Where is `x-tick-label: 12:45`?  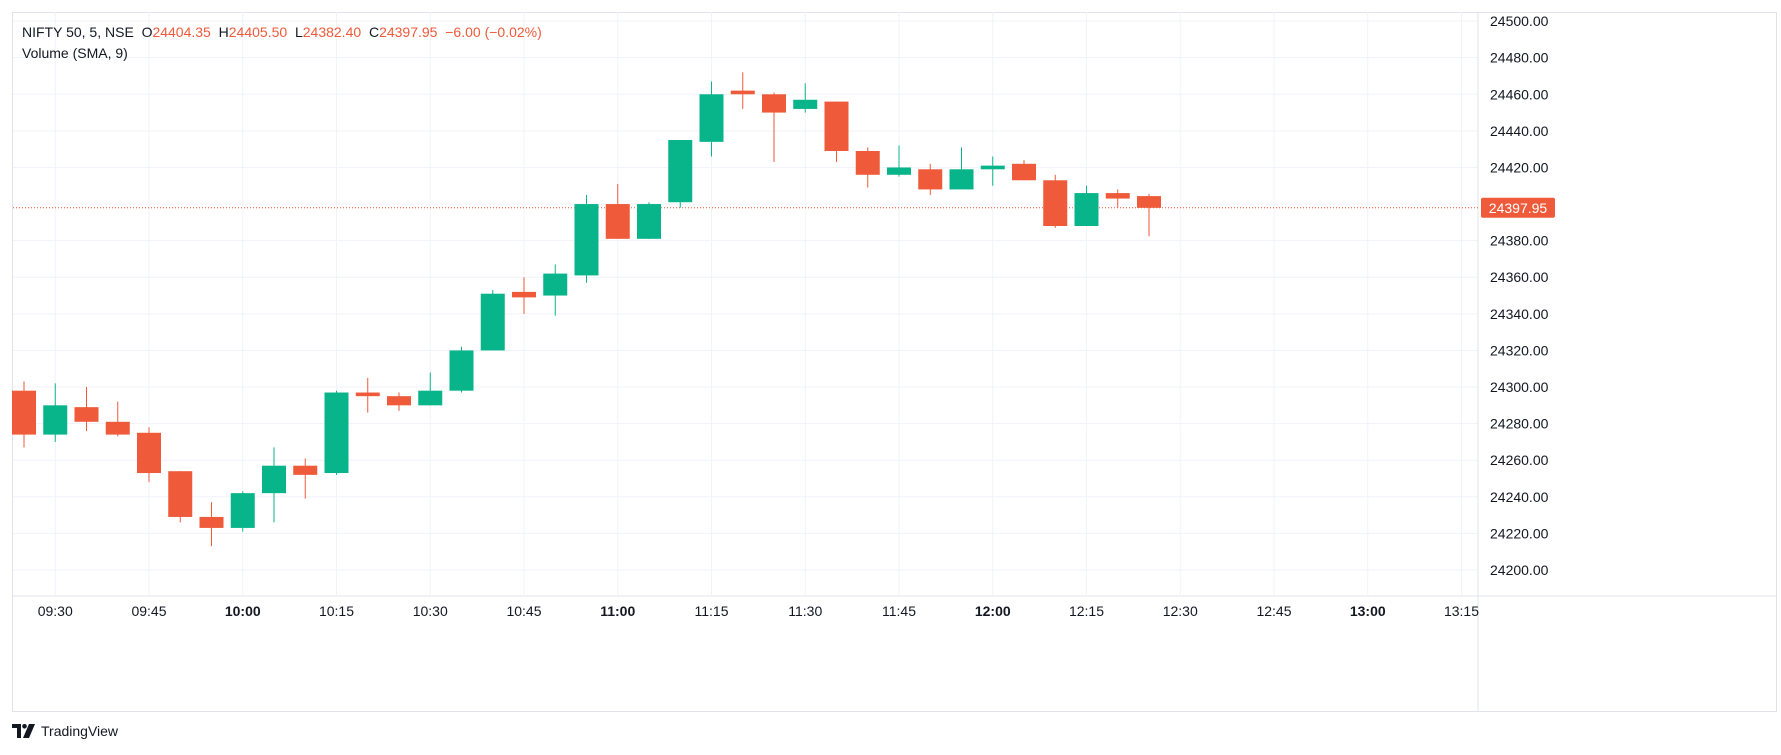 x-tick-label: 12:45 is located at coordinates (1273, 611).